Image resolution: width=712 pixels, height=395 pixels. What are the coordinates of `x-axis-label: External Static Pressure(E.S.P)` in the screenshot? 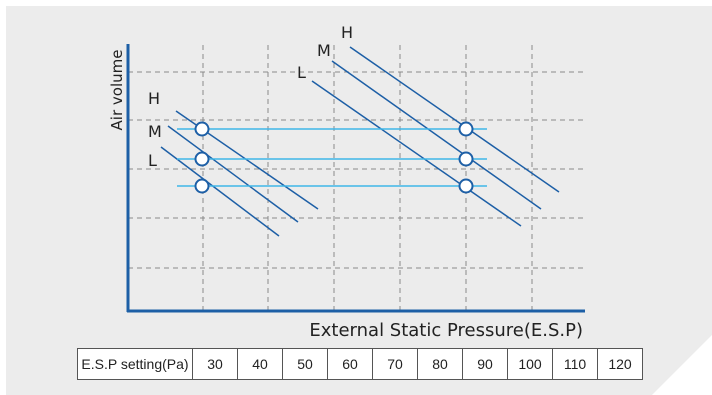 It's located at (446, 330).